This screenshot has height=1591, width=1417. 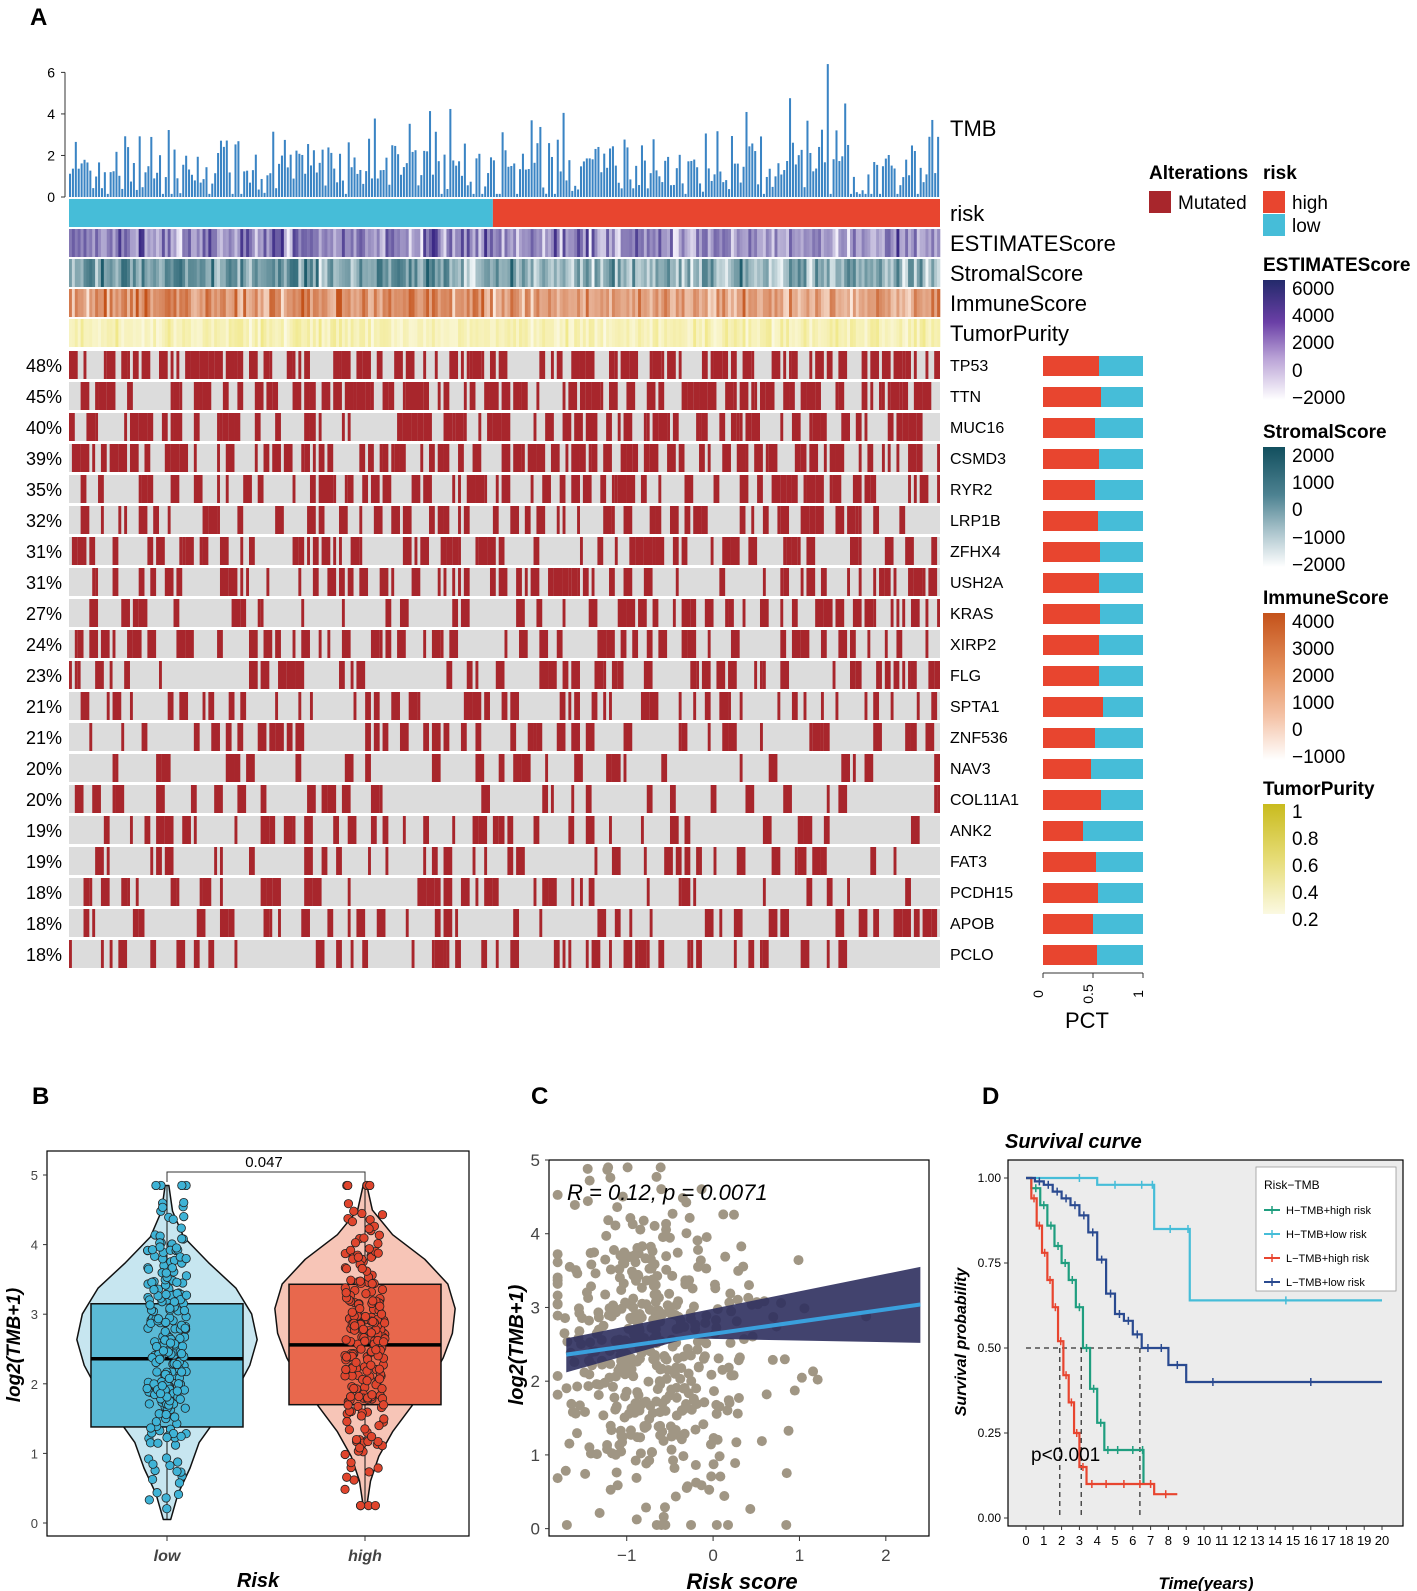 I want to click on pct-bar-low, so click(x=1117, y=769).